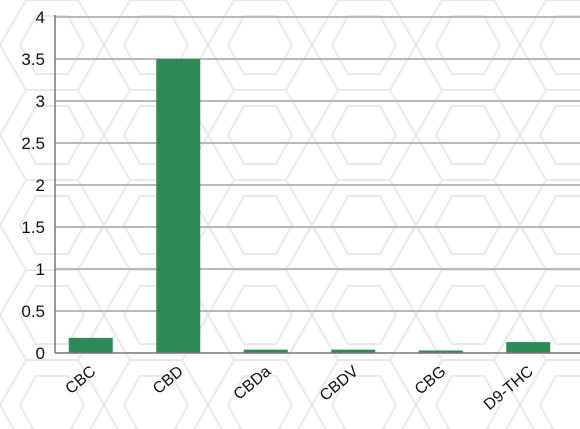 The width and height of the screenshot is (580, 429). Describe the element at coordinates (40, 353) in the screenshot. I see `y-tick-label: 0` at that location.